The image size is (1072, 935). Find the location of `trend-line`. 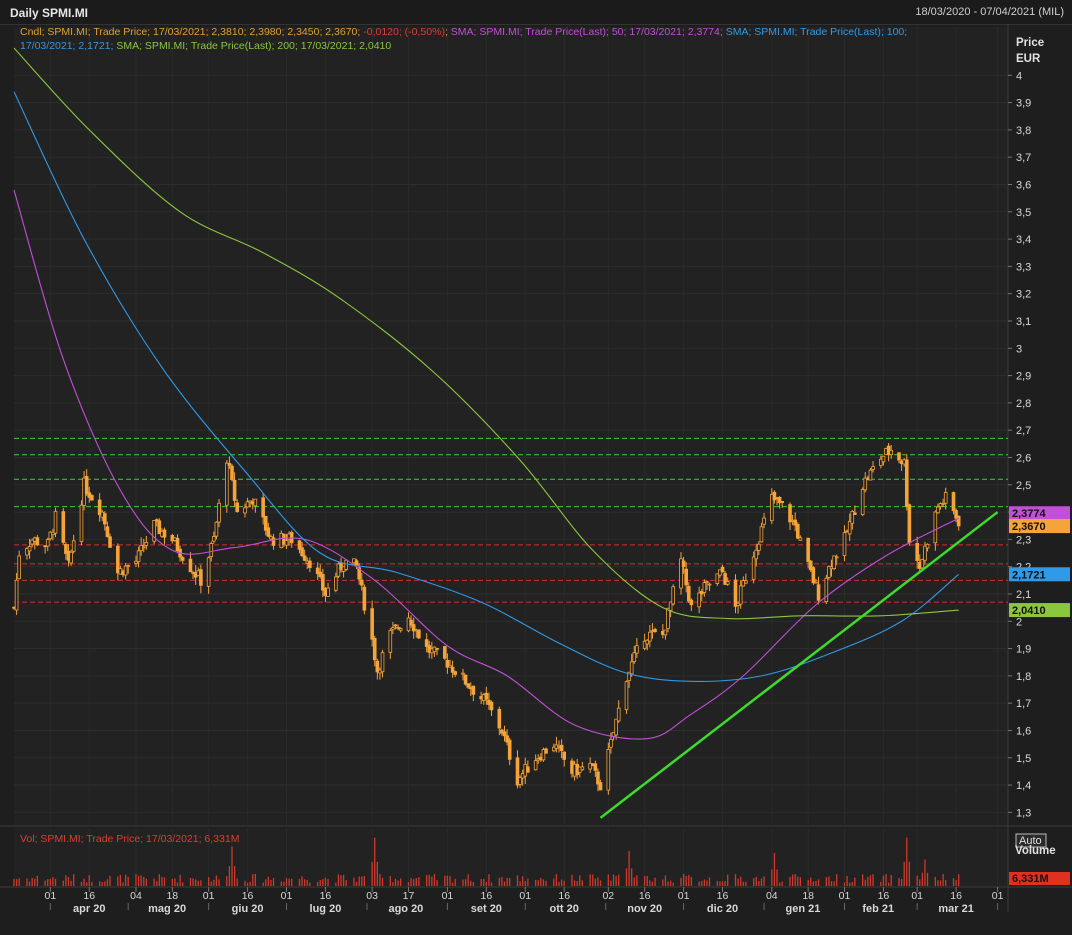

trend-line is located at coordinates (799, 665).